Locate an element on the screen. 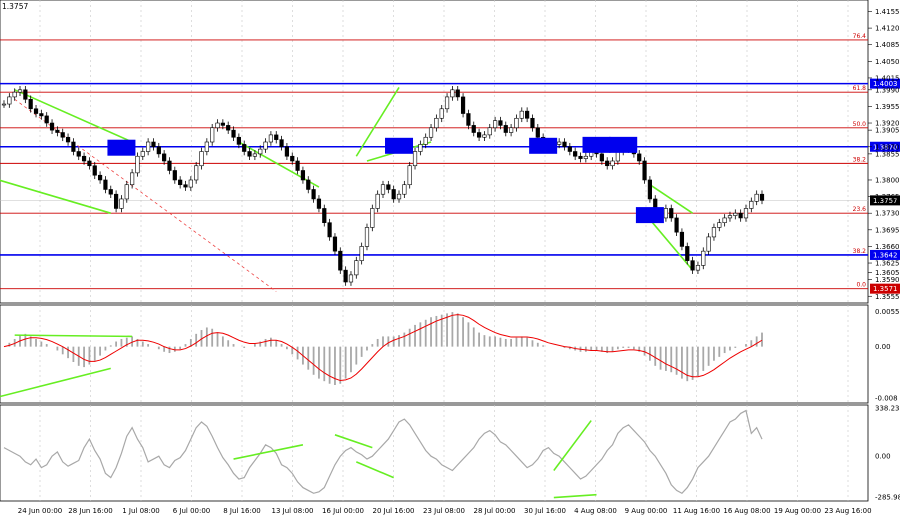  y-tick-label: 1.3555 is located at coordinates (887, 297).